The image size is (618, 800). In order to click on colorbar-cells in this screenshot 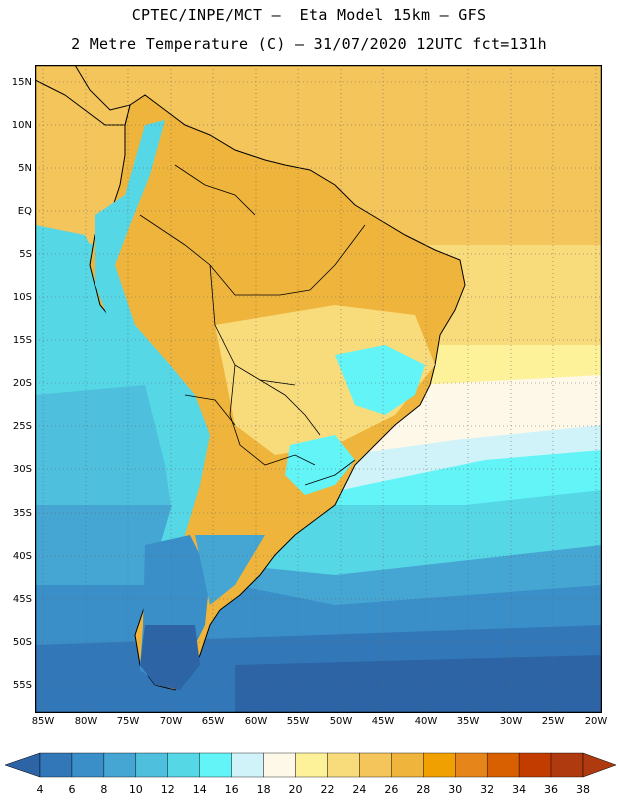, I will do `click(311, 765)`.